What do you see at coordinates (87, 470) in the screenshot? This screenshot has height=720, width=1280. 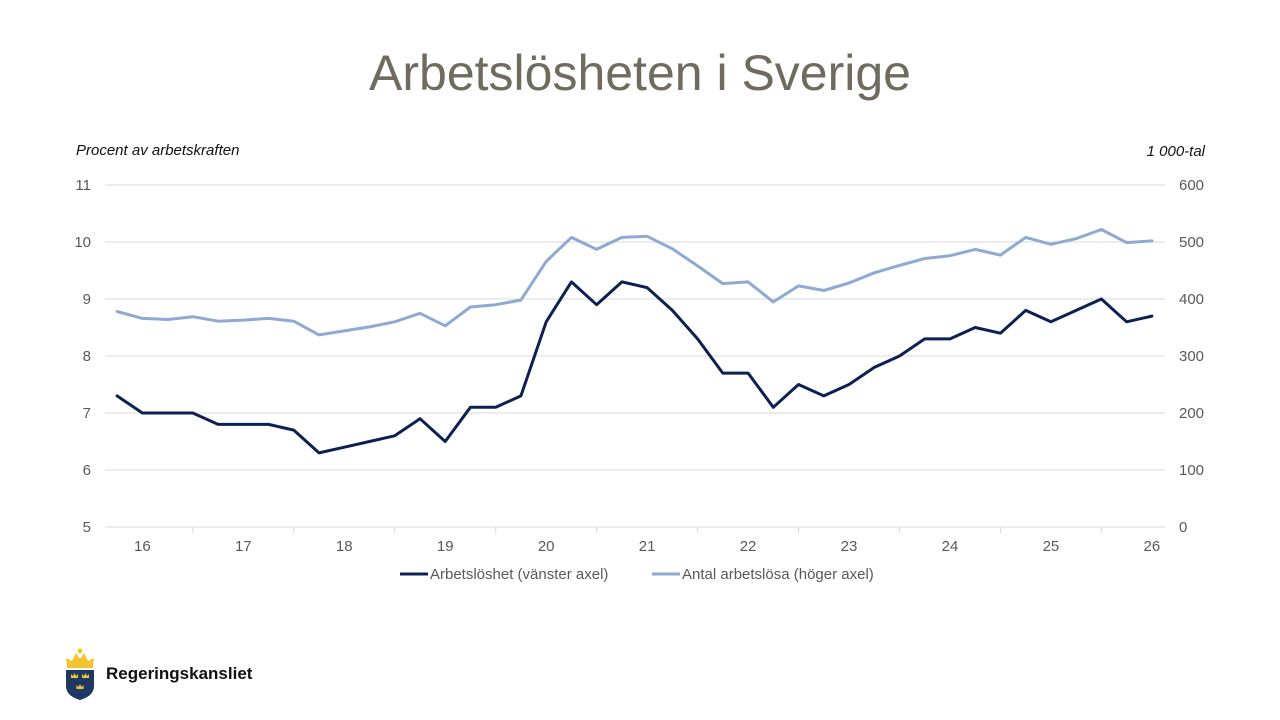 I see `y-left-tick-label: 6` at bounding box center [87, 470].